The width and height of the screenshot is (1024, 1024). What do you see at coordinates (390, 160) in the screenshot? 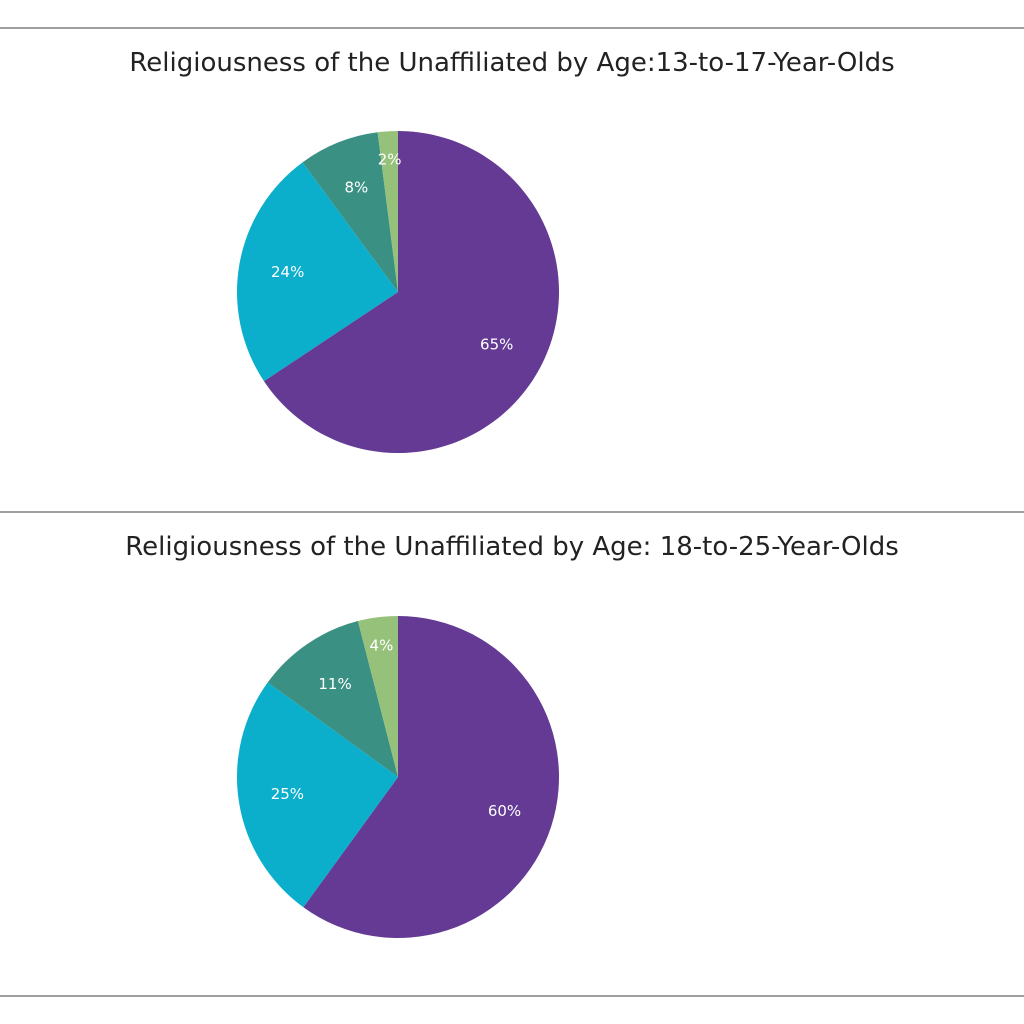
I see `slice-label-3: 2%` at bounding box center [390, 160].